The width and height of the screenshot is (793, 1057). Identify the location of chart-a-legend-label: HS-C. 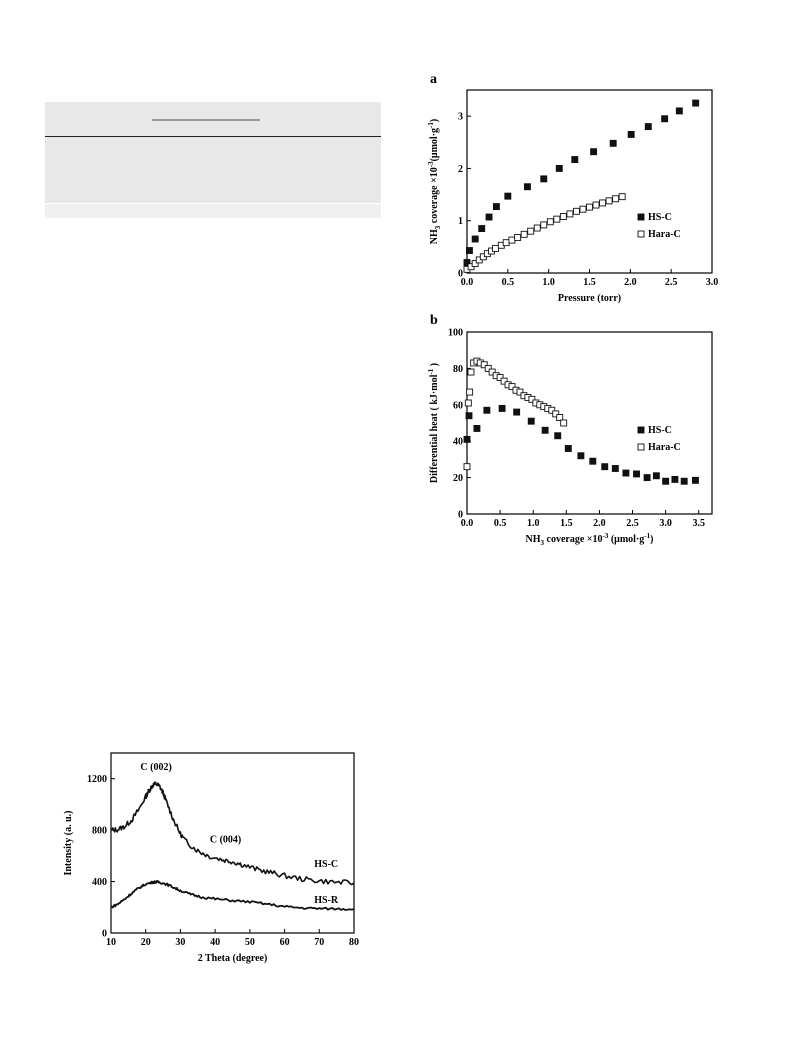
(660, 217).